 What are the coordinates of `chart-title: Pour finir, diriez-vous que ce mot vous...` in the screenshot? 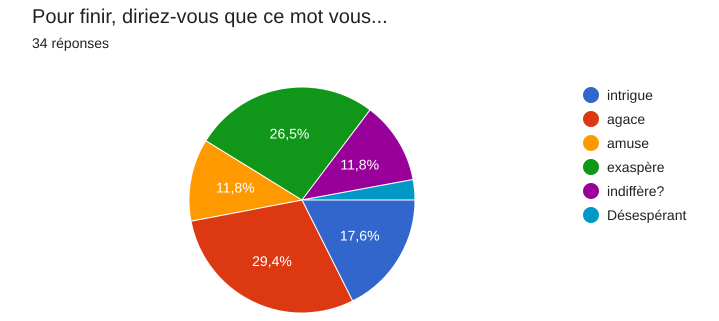 It's located at (210, 17).